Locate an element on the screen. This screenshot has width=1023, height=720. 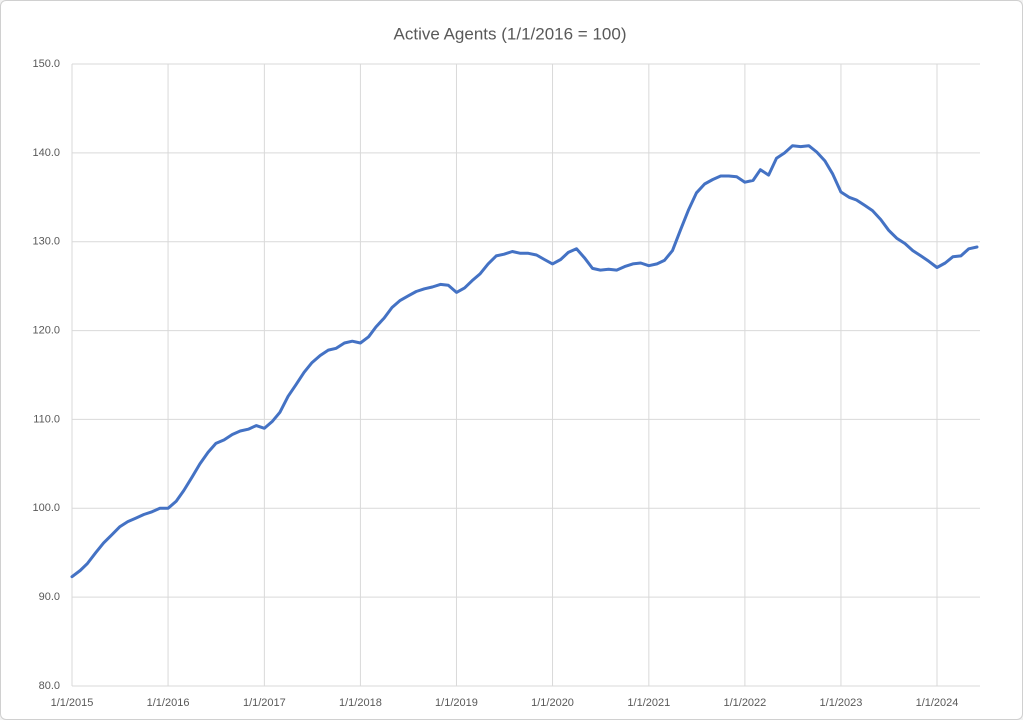
y-tick-label: 140.0 is located at coordinates (46, 153).